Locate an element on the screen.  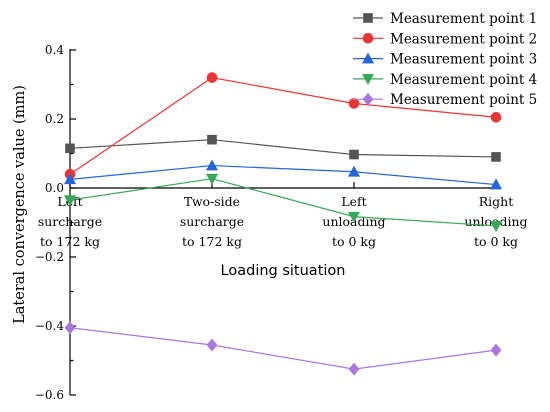
y-tick-label: −0.2 is located at coordinates (49, 257).